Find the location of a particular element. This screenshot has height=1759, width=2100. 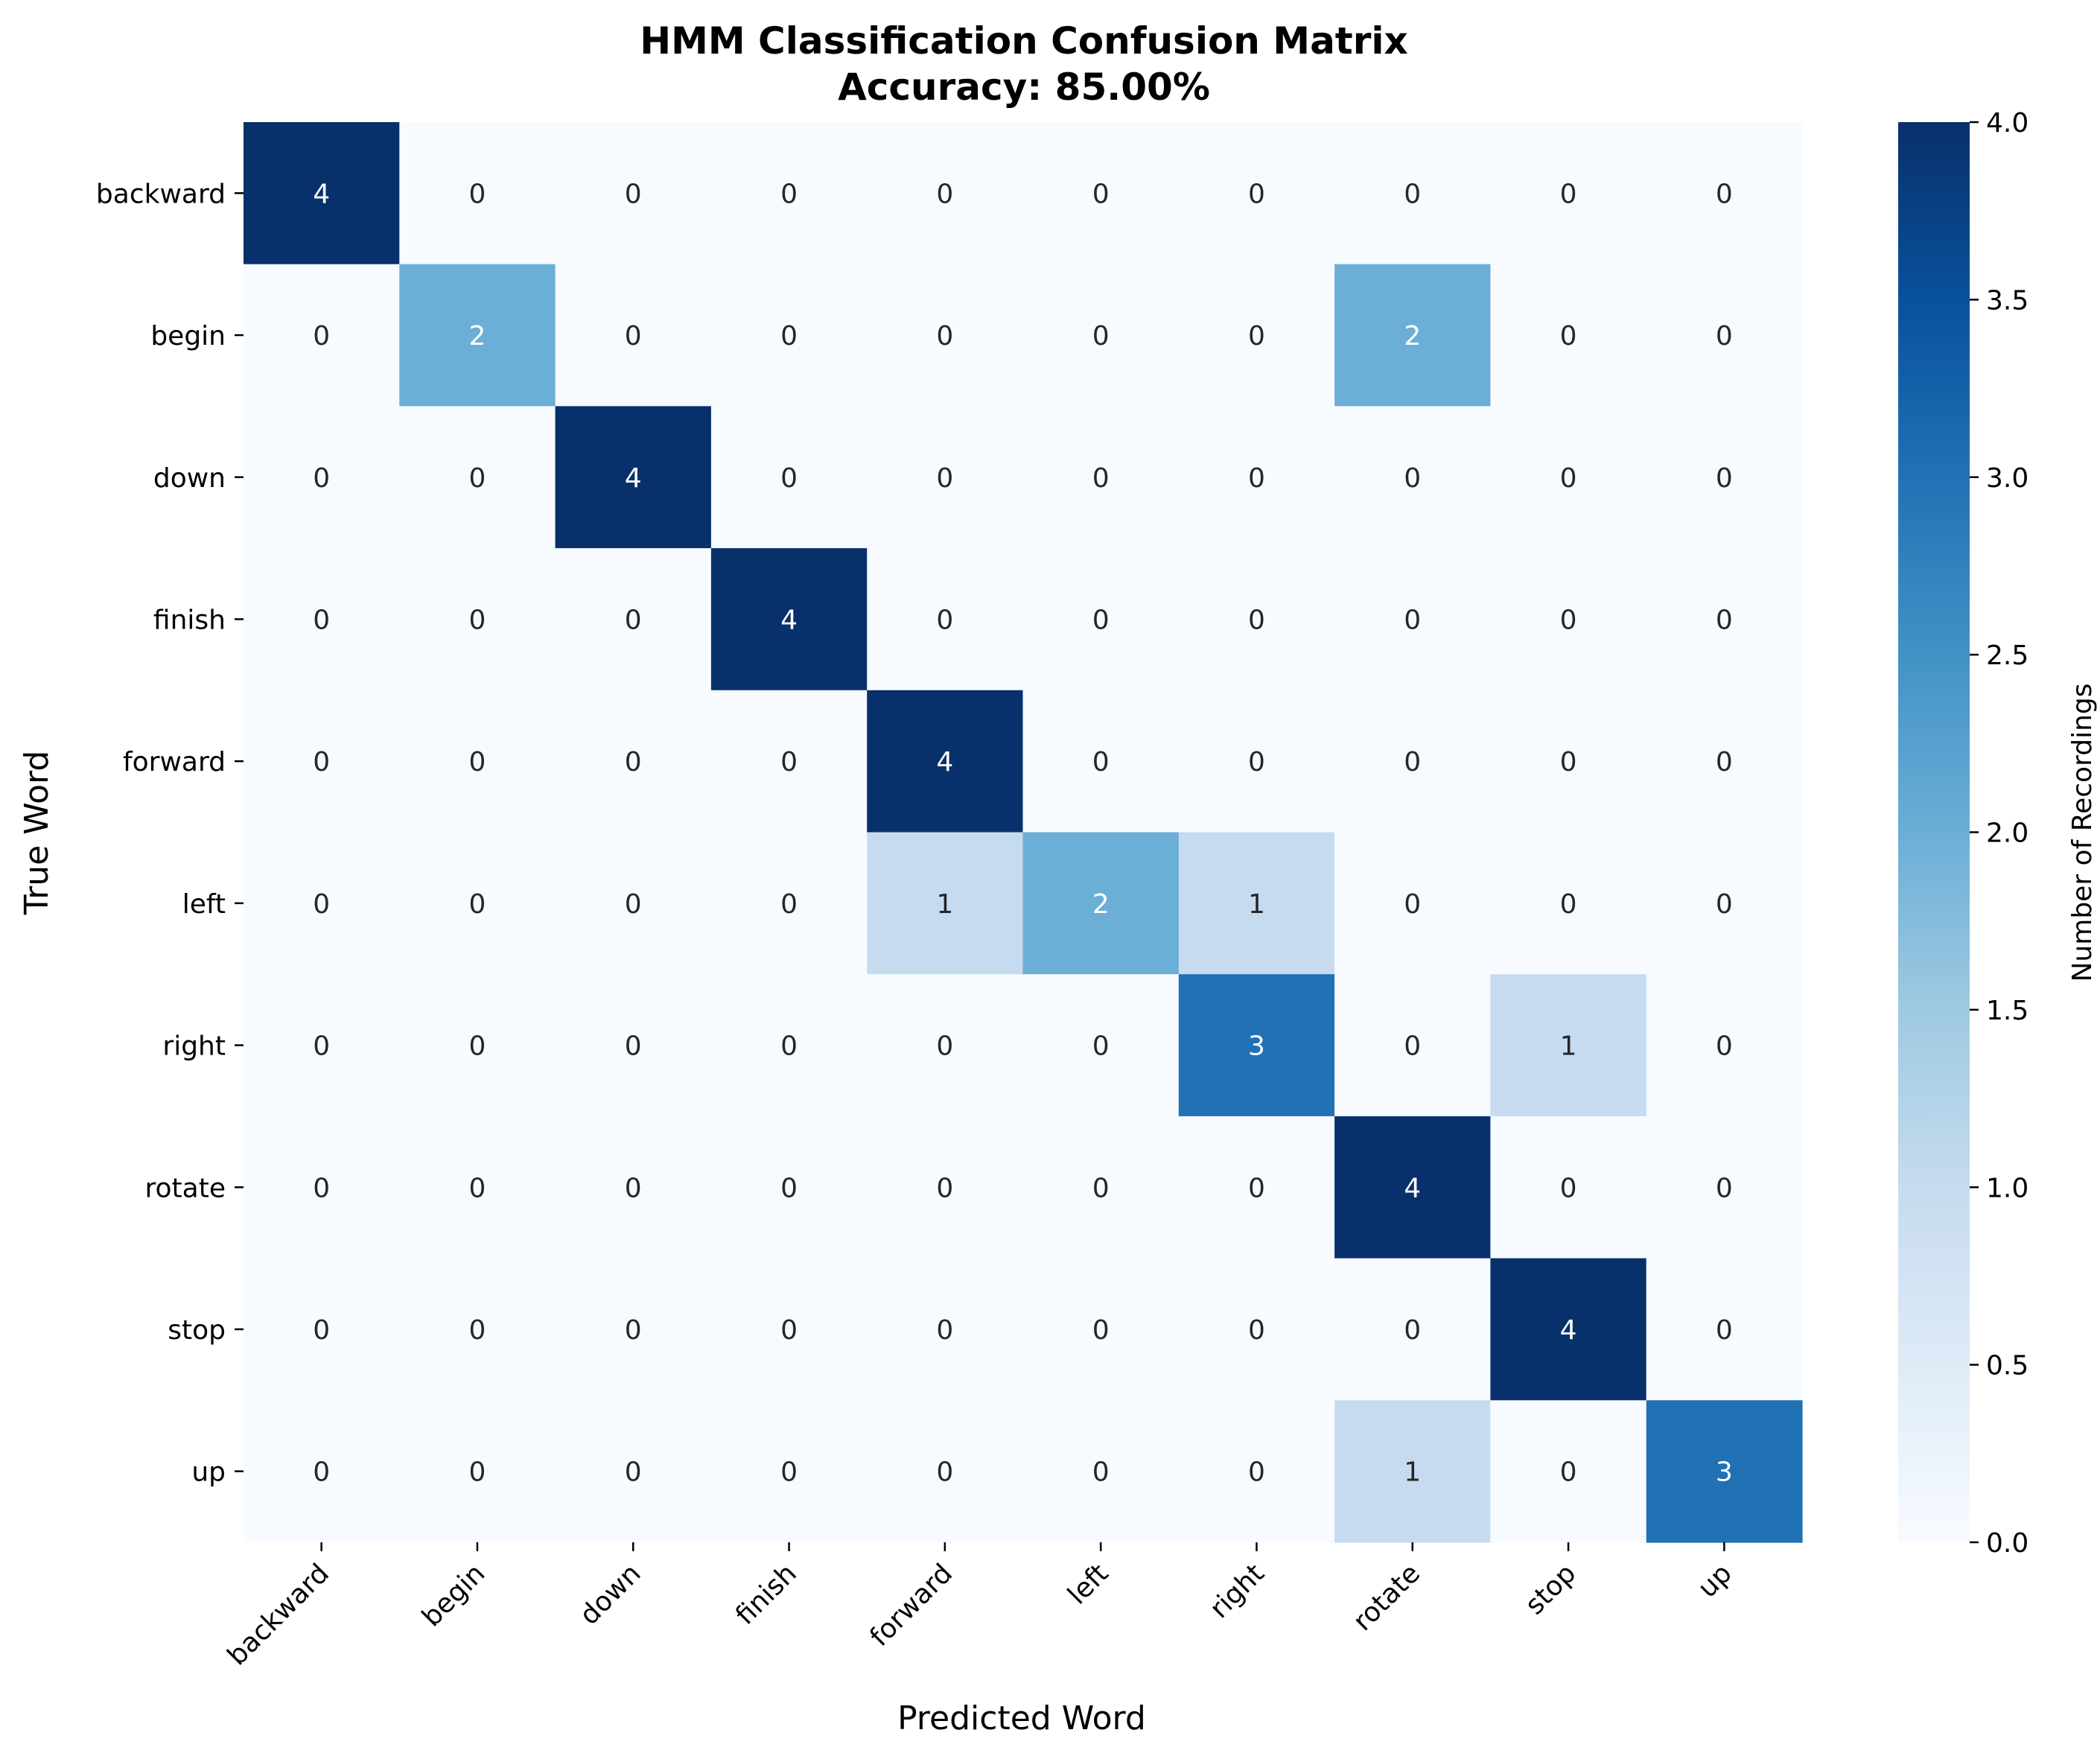

x-tick-label: up is located at coordinates (1714, 1580).